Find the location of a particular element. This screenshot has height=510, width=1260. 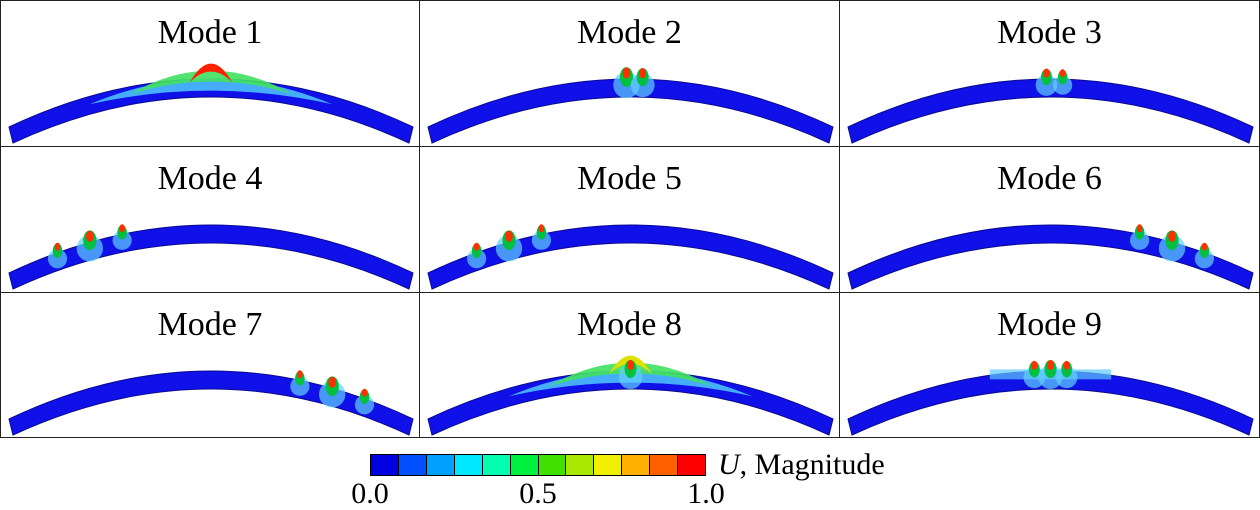

mode-title: Mode 9 is located at coordinates (1049, 324).